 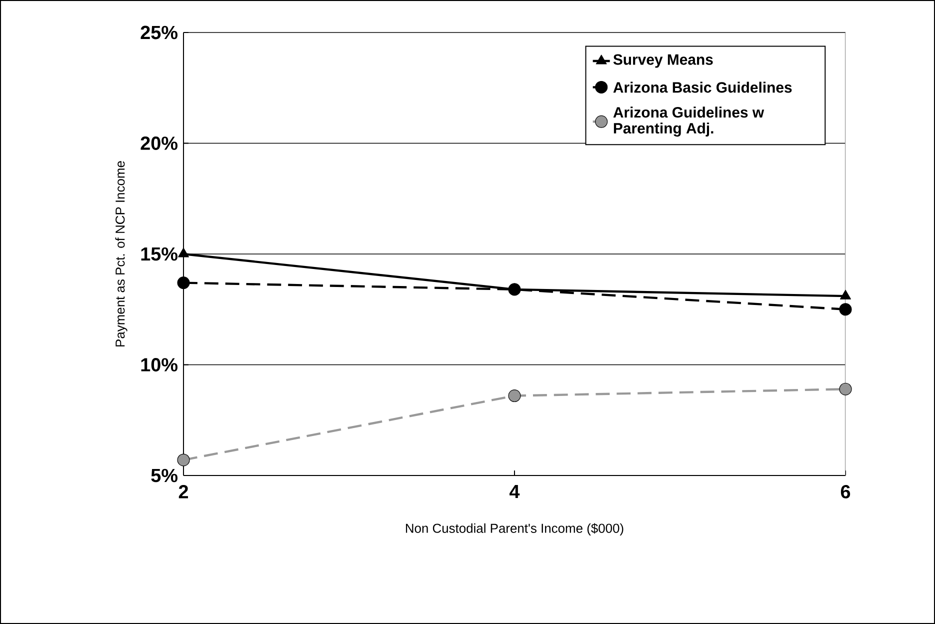 I want to click on x-axis-title: Non Custodial Parent's Income ($000), so click(x=515, y=529).